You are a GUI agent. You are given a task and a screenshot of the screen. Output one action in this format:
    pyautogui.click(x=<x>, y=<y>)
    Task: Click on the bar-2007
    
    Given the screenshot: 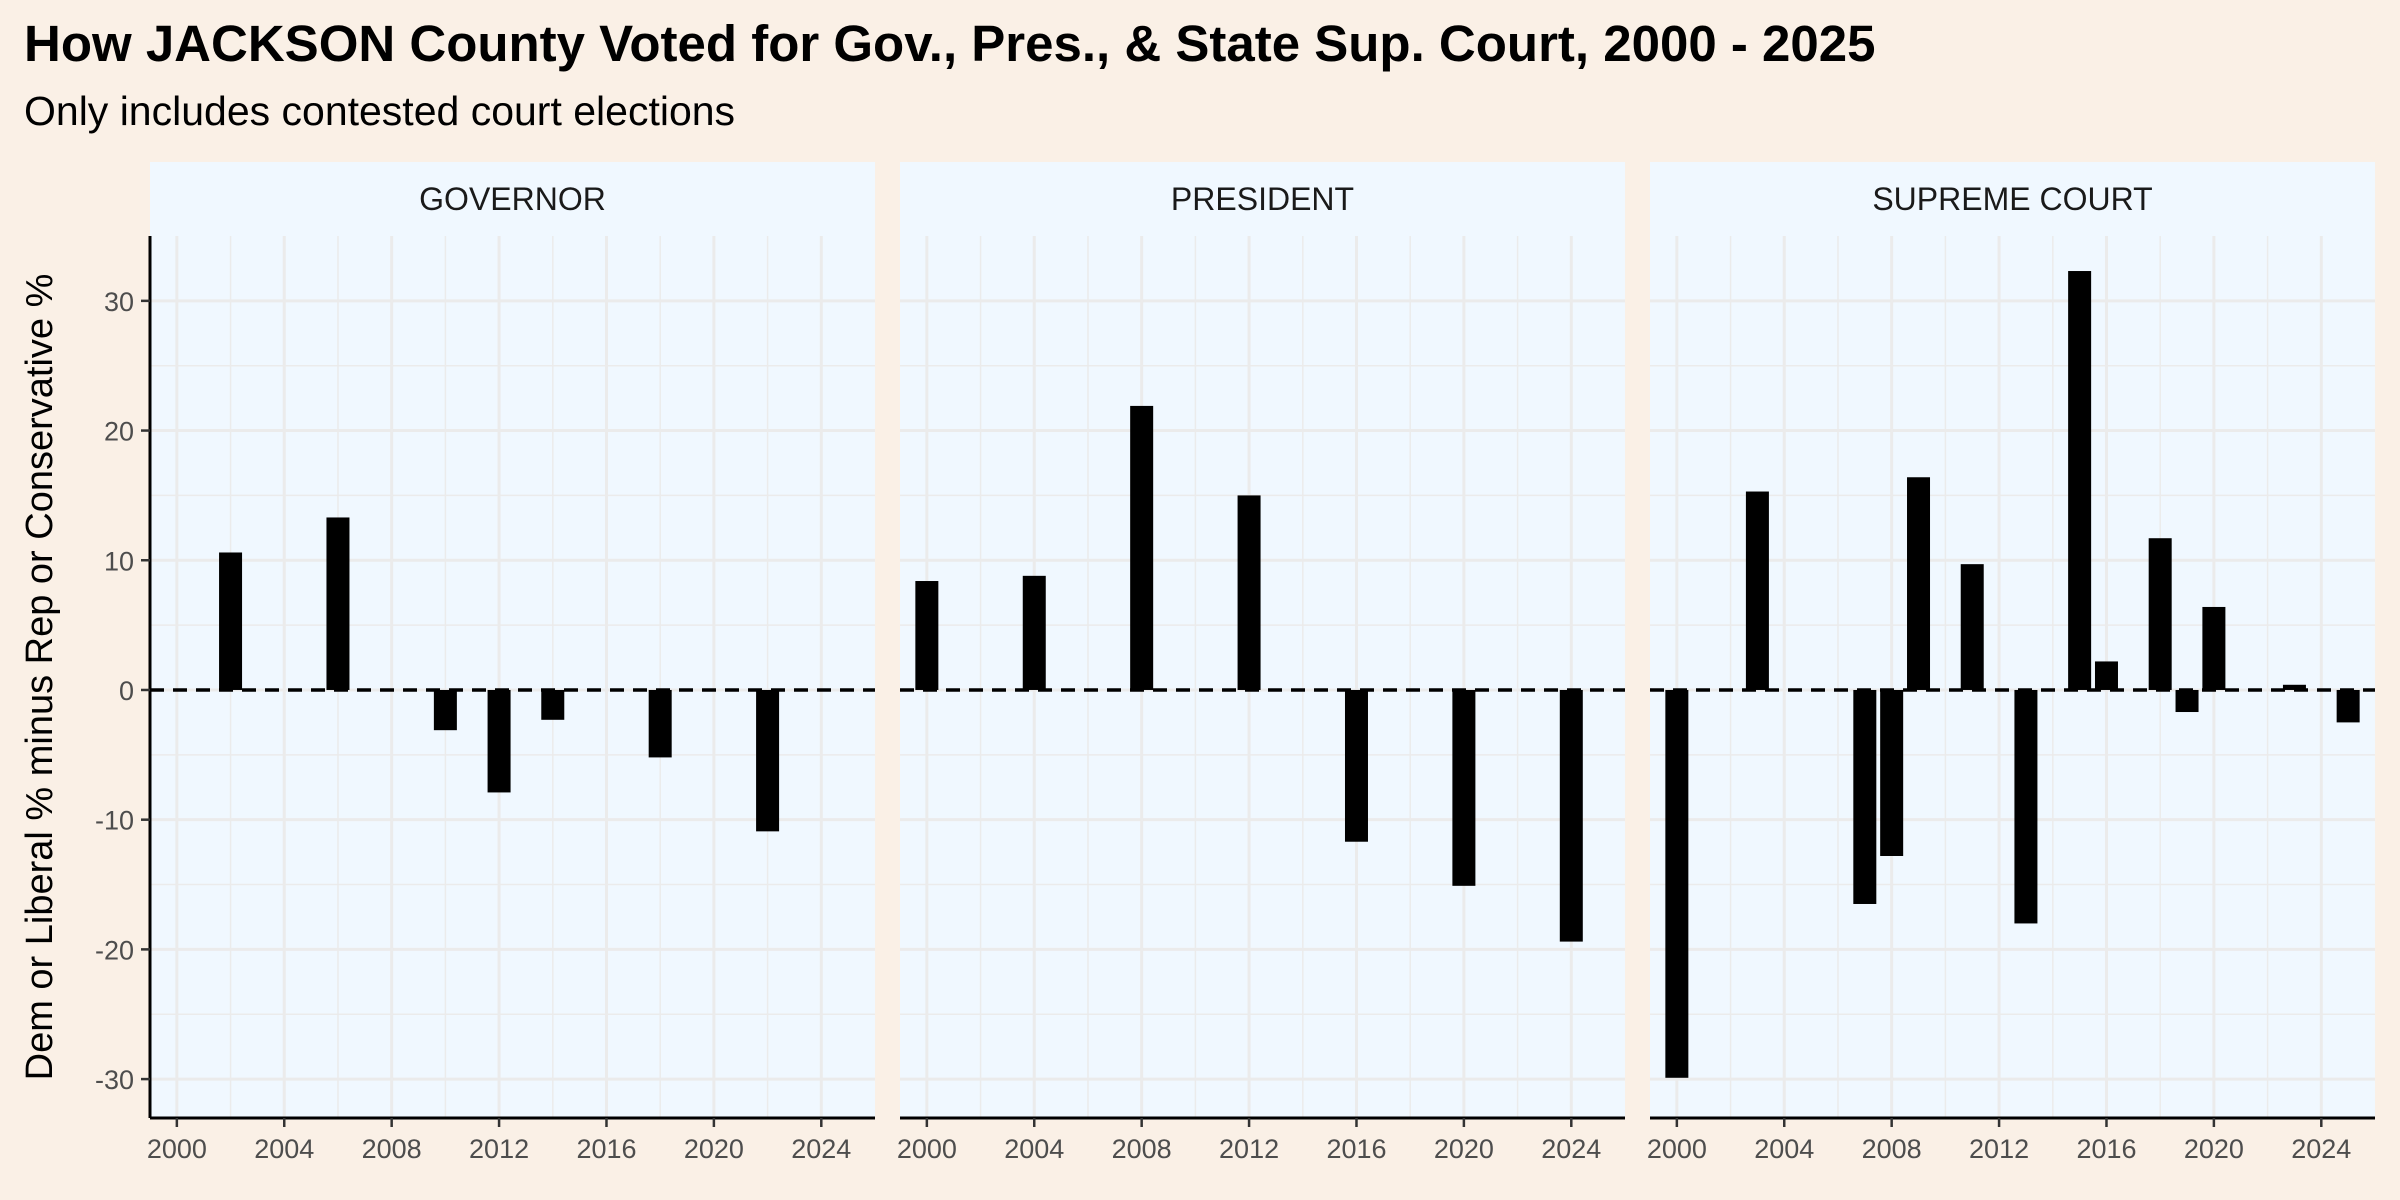 What is the action you would take?
    pyautogui.click(x=1865, y=796)
    